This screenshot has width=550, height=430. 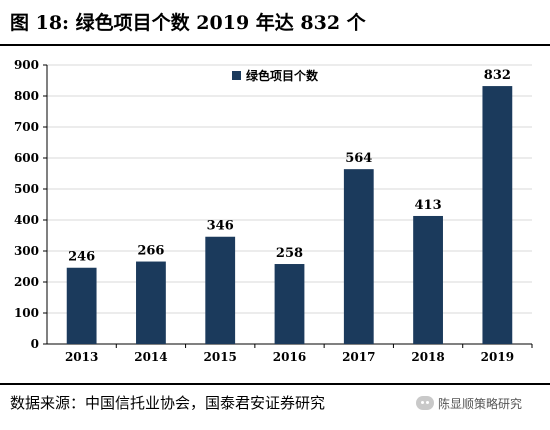 I want to click on source-note: 数据来源：中国信托业协会，国泰君安证券研究, so click(x=168, y=403).